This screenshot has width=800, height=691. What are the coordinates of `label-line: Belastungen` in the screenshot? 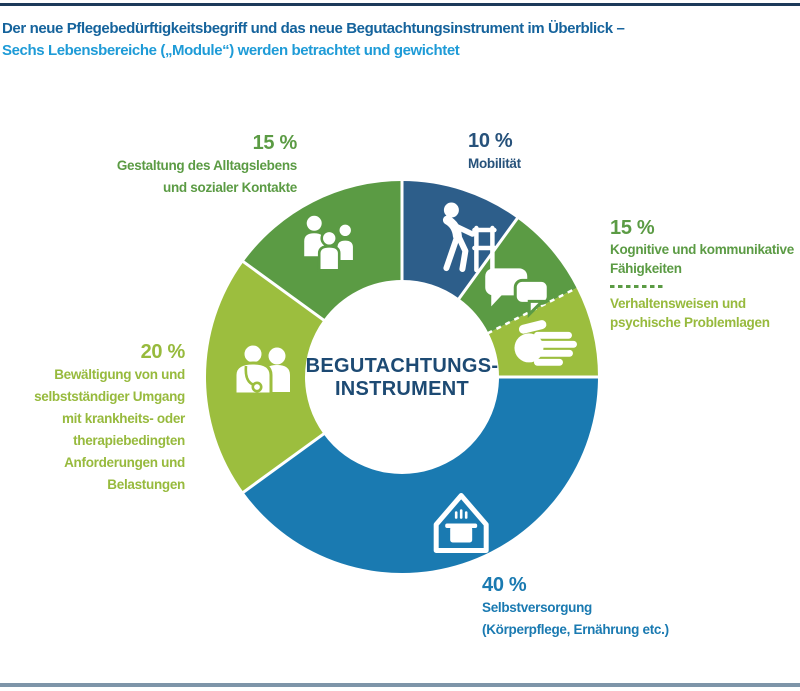 It's located at (146, 484).